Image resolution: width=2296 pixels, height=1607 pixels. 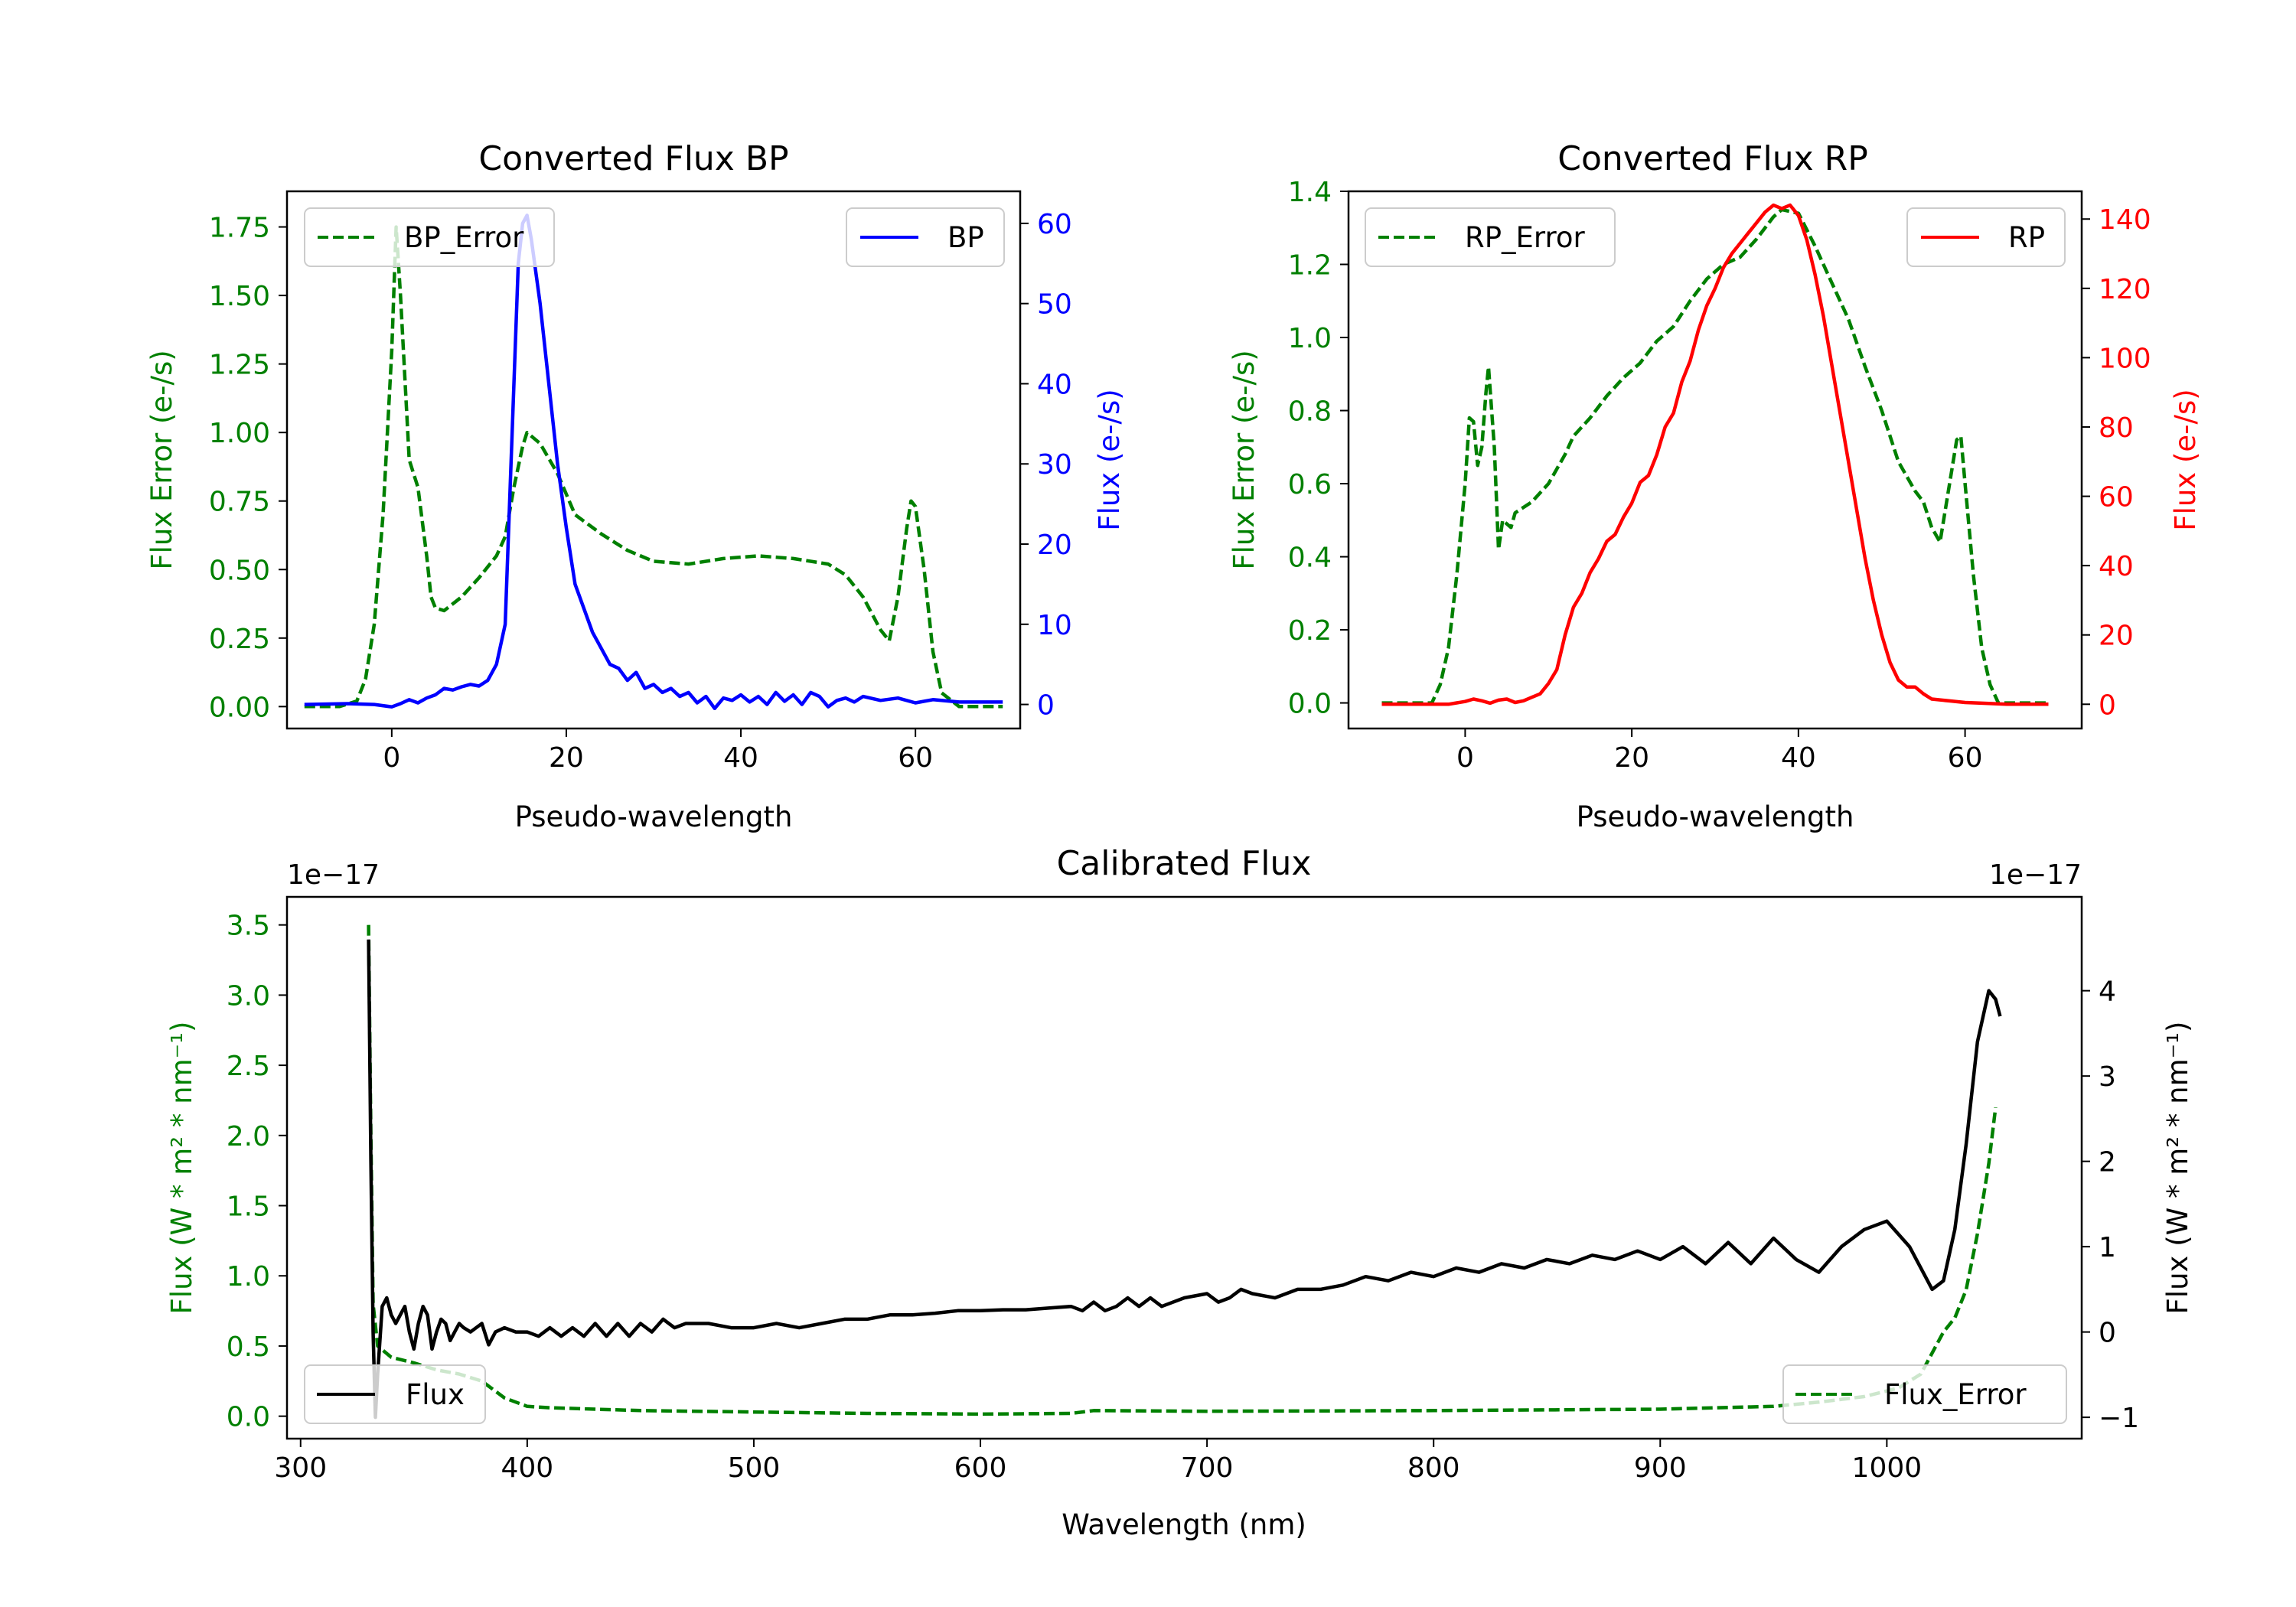 I want to click on y-tick-label-left: 0.8, so click(x=1310, y=412).